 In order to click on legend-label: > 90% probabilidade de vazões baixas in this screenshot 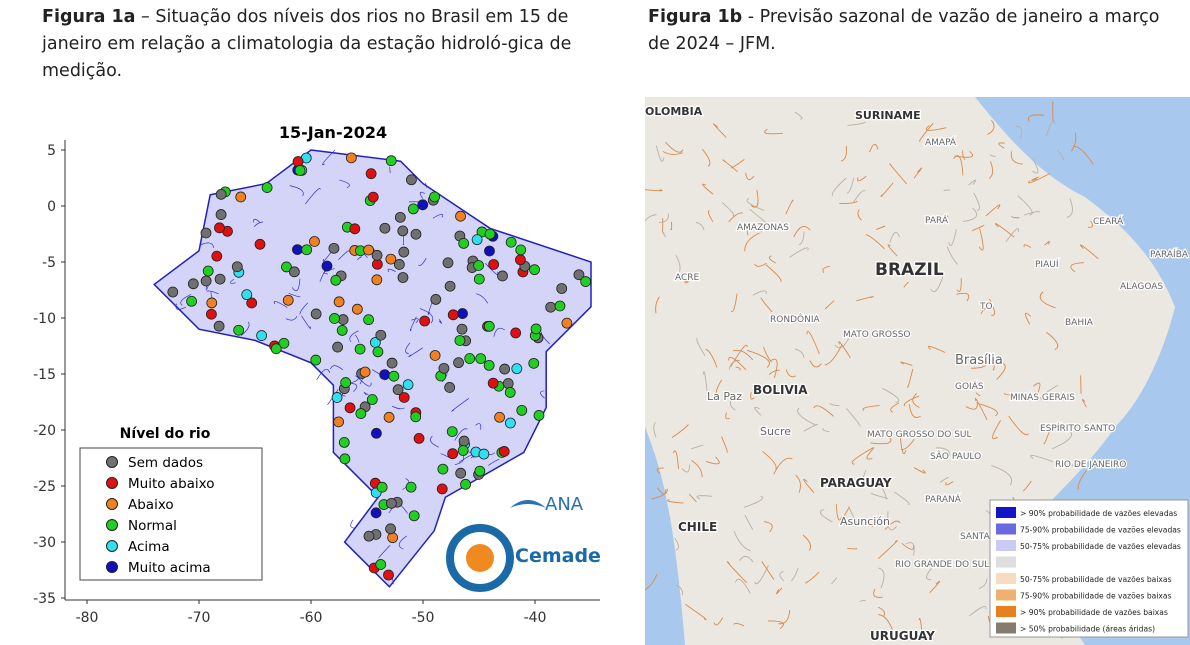, I will do `click(1094, 612)`.